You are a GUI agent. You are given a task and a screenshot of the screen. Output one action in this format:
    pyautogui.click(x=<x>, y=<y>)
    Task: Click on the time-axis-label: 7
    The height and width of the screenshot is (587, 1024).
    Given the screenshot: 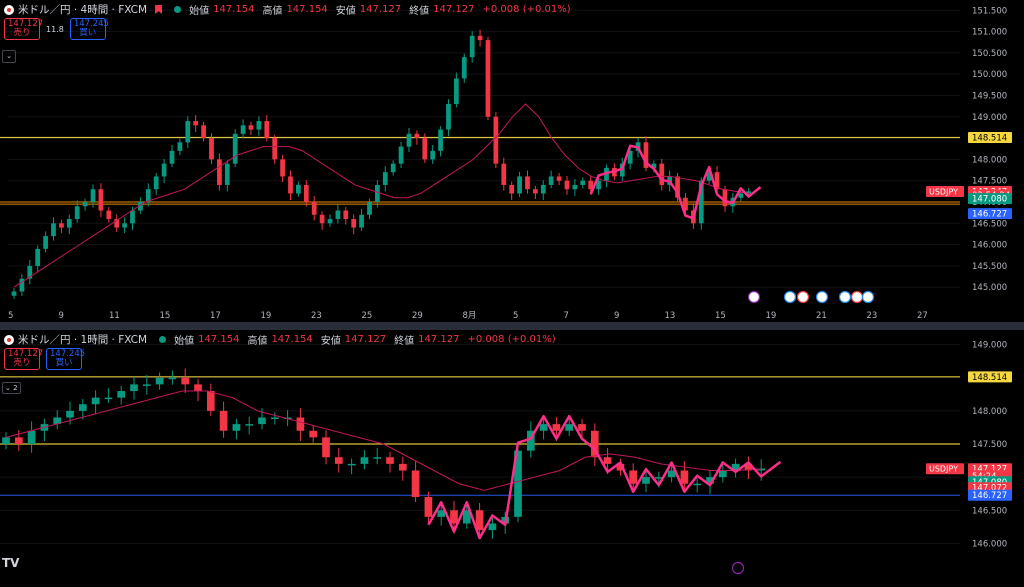 What is the action you would take?
    pyautogui.click(x=566, y=316)
    